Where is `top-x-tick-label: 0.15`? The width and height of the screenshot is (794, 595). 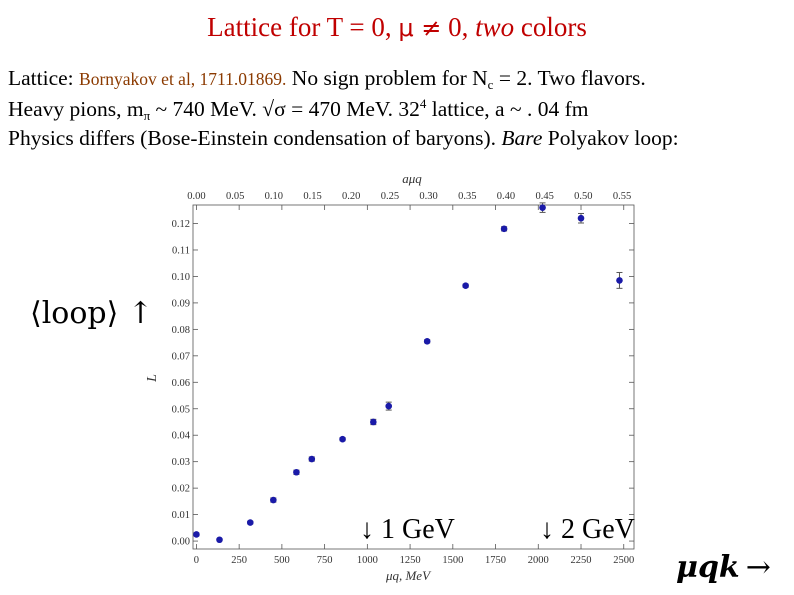
top-x-tick-label: 0.15 is located at coordinates (312, 196).